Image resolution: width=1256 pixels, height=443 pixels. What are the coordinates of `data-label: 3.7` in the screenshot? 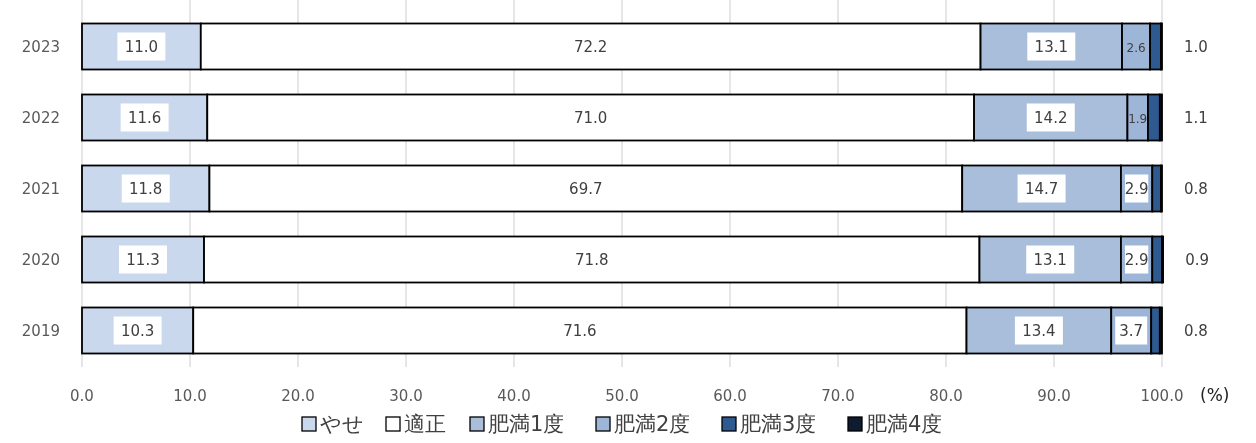 It's located at (1131, 331).